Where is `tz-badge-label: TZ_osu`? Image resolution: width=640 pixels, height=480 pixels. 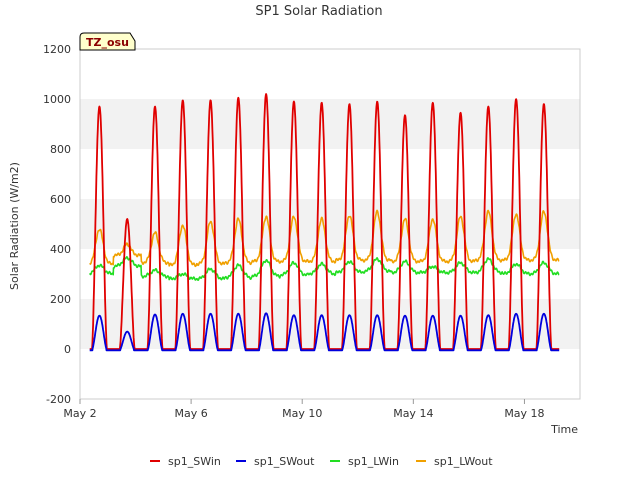 tz-badge-label: TZ_osu is located at coordinates (107, 42).